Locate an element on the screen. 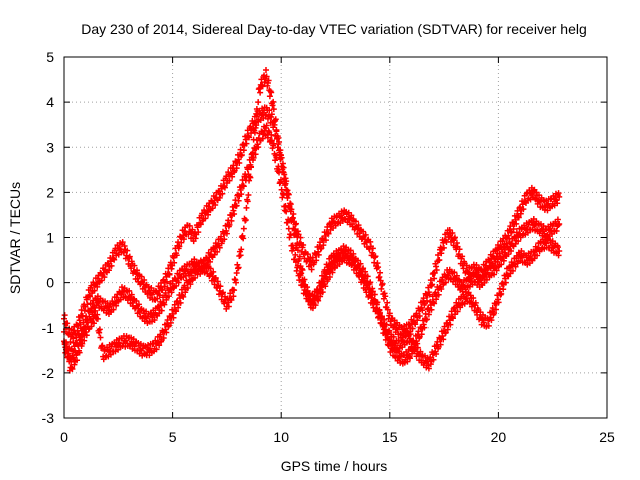 This screenshot has width=640, height=480. x-tick-label: 25 is located at coordinates (607, 437).